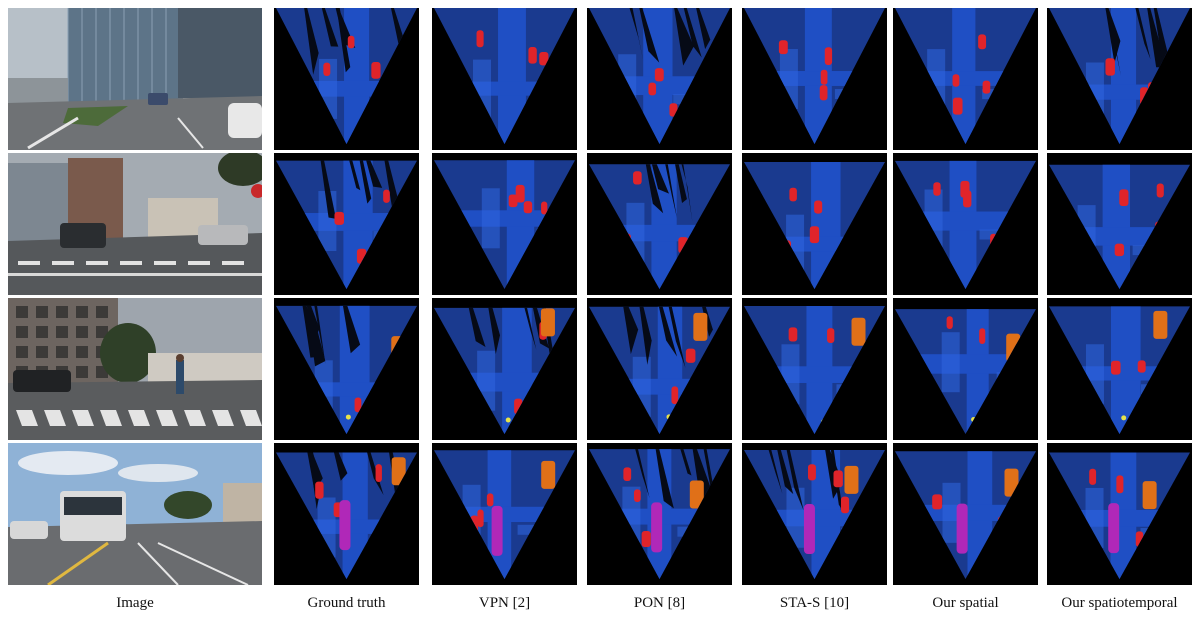 This screenshot has width=1200, height=621. I want to click on column-label-vpn: VPN [2], so click(504, 603).